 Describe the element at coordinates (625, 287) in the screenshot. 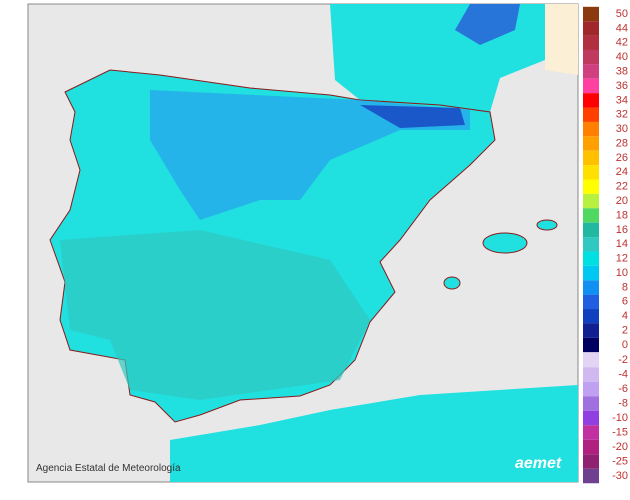

I see `legend-label: 8` at that location.